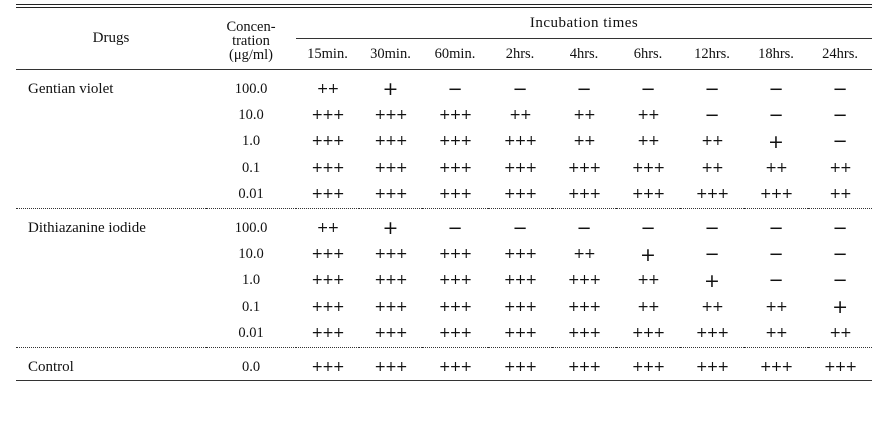 The height and width of the screenshot is (430, 885). I want to click on time-header-3: 2hrs., so click(520, 53).